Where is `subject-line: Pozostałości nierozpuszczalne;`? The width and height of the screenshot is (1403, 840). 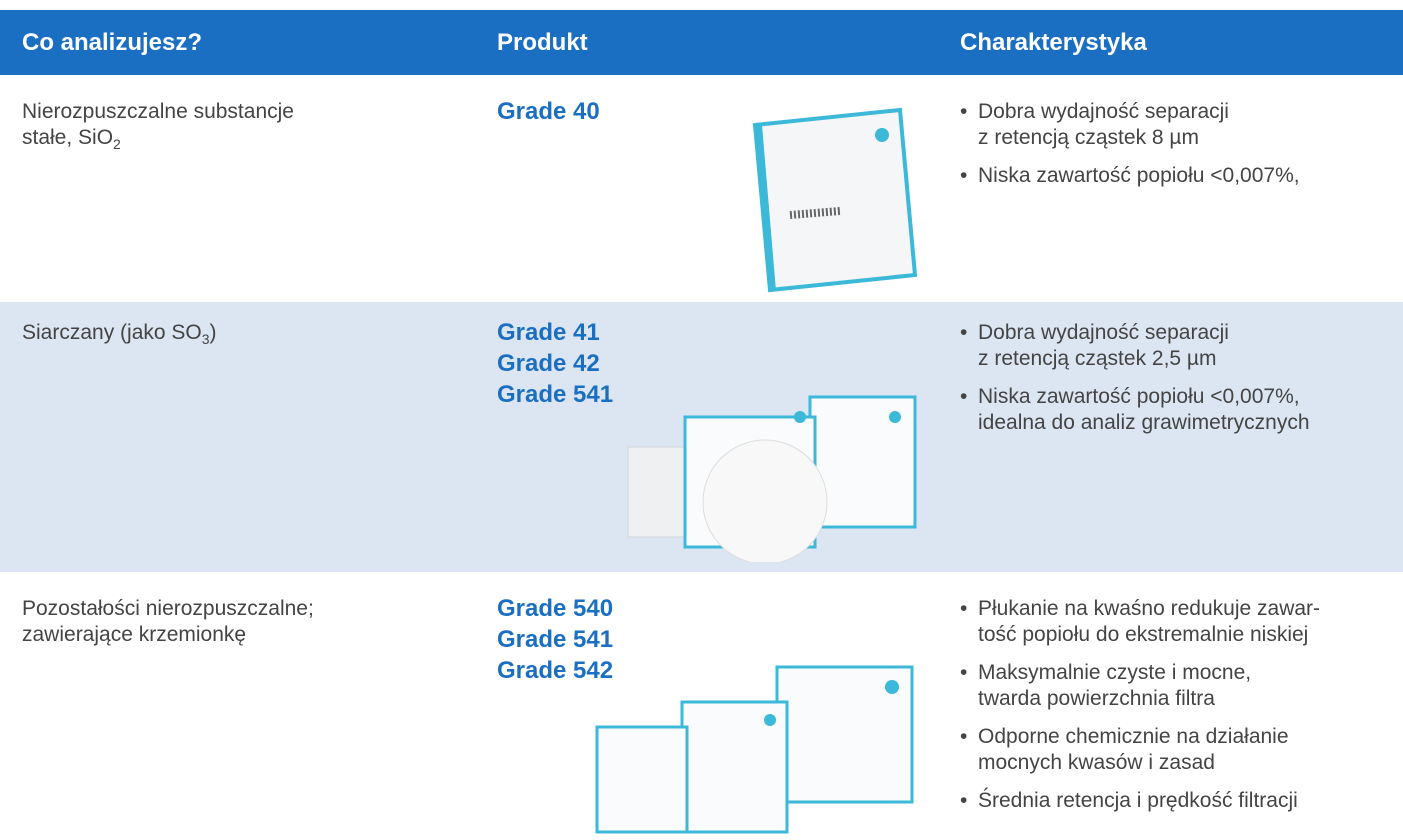 subject-line: Pozostałości nierozpuszczalne; is located at coordinates (168, 609).